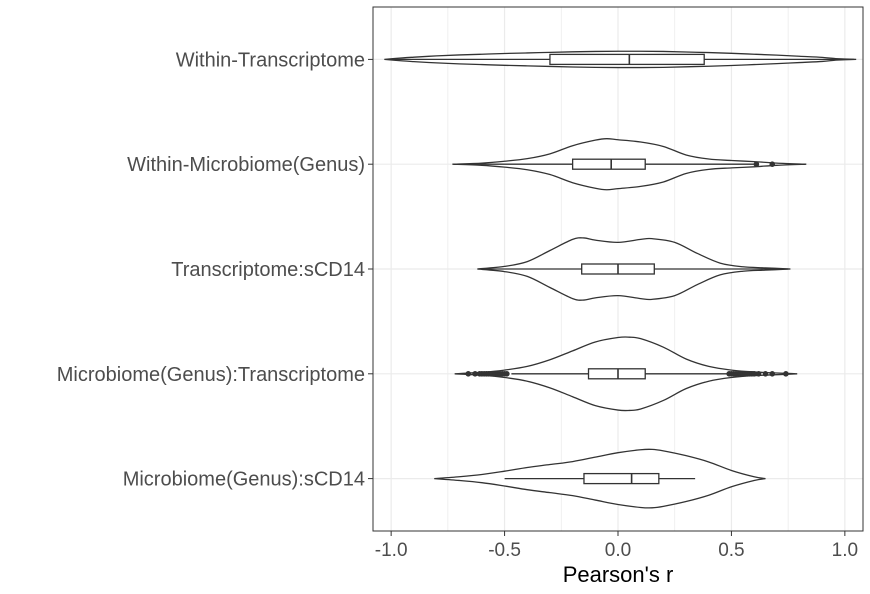 The width and height of the screenshot is (870, 594). Describe the element at coordinates (246, 165) in the screenshot. I see `y-tick-label: Within-Microbiome(Genus)` at that location.